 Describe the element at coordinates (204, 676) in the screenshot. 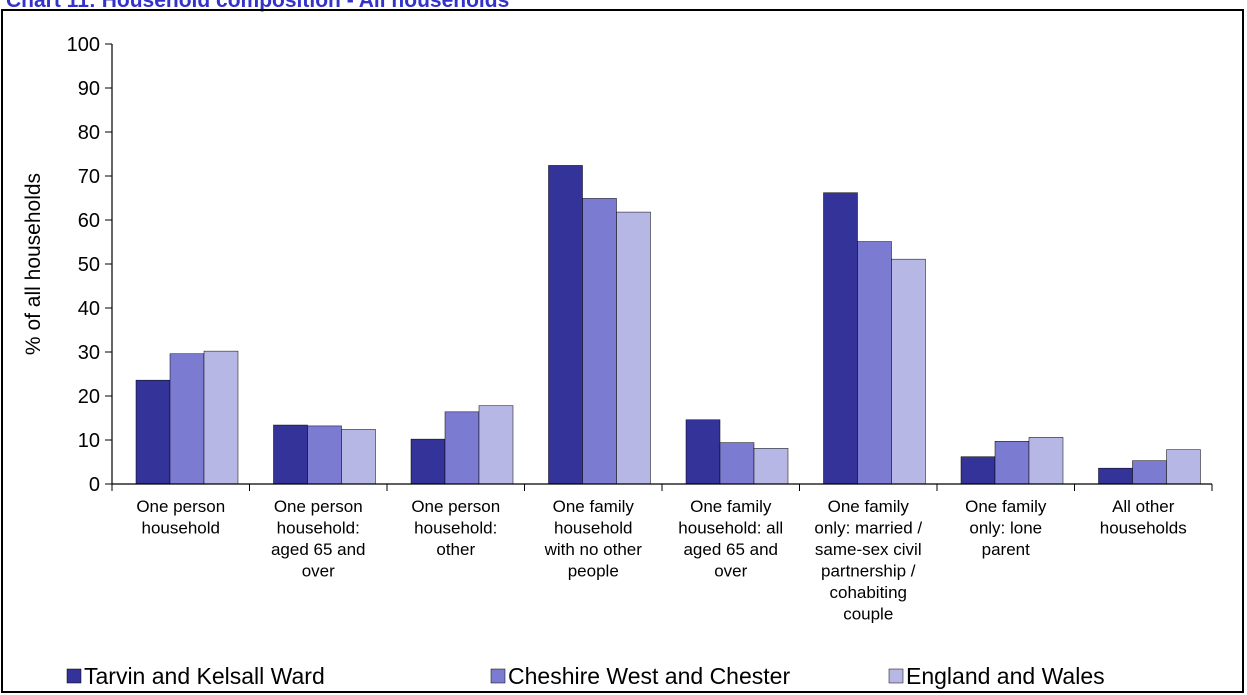

I see `legend-label: Tarvin and Kelsall Ward` at that location.